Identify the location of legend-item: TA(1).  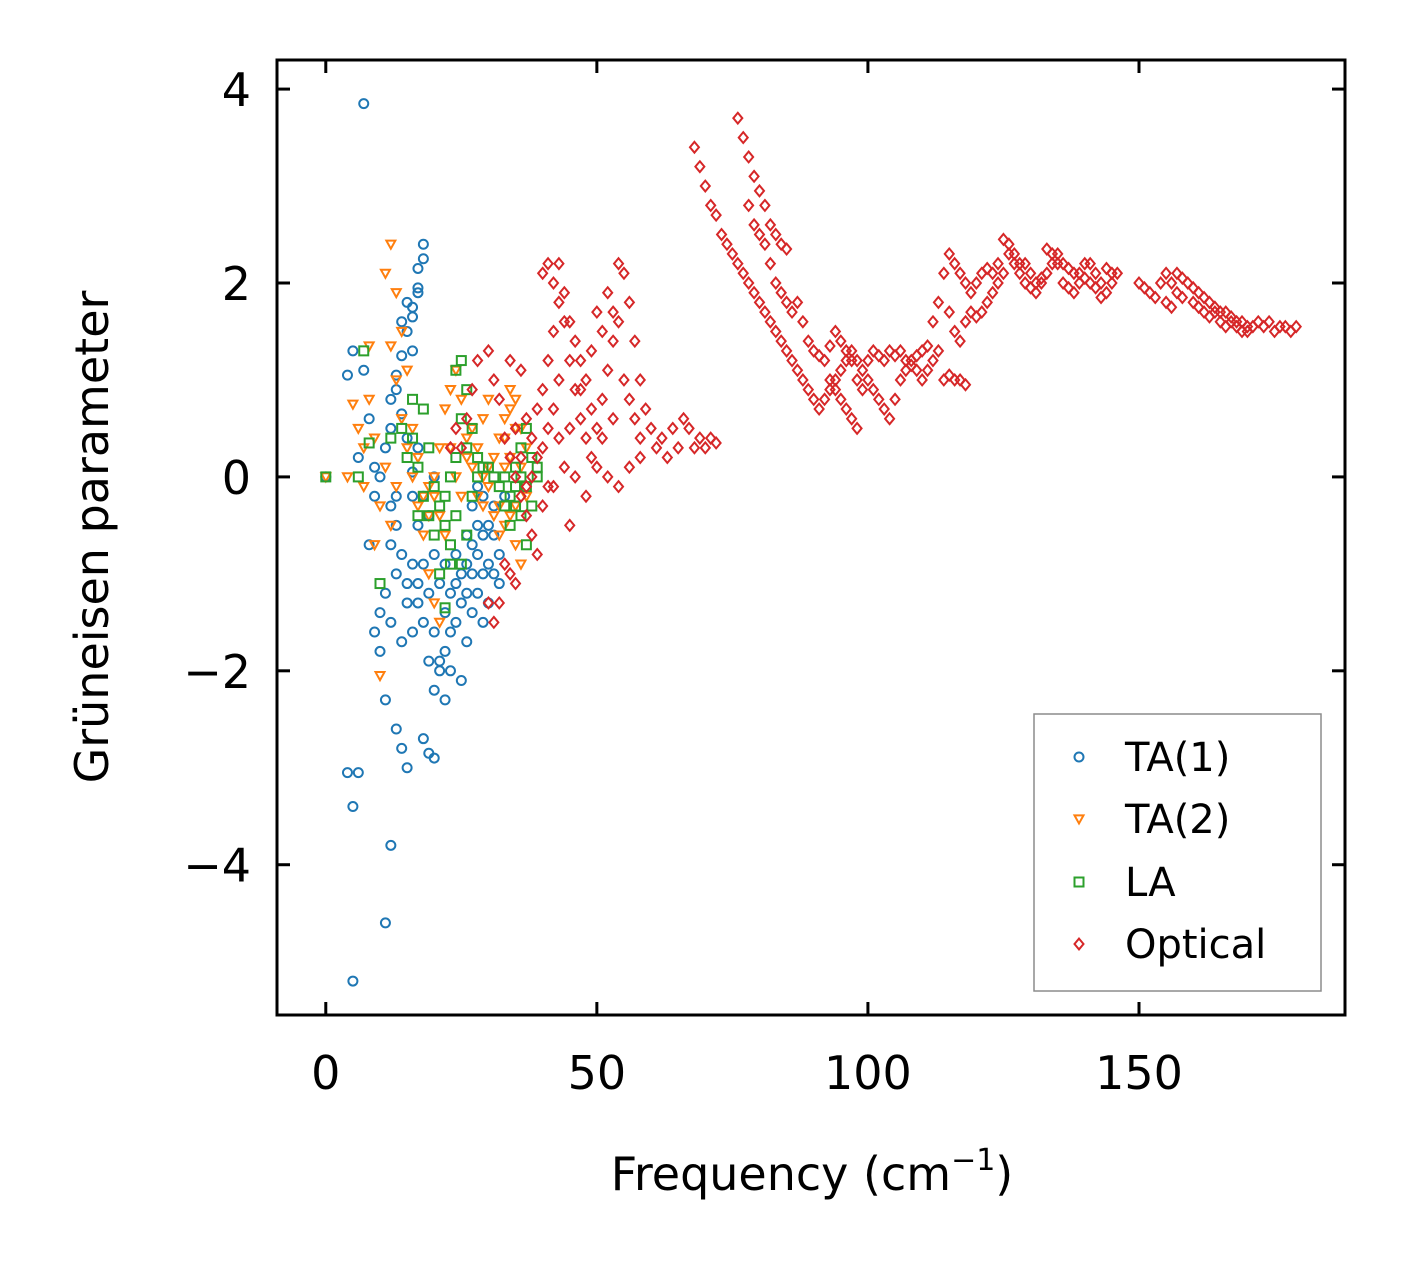
(1151, 758).